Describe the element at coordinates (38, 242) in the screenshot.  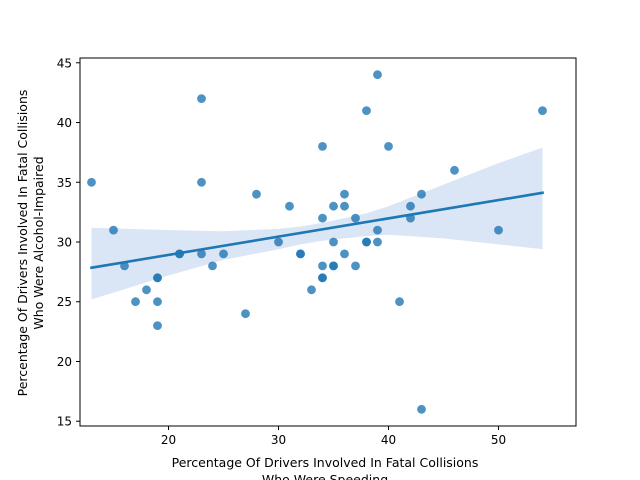
I see `y-axis-label-line2: Who Were Alcohol-Impaired` at that location.